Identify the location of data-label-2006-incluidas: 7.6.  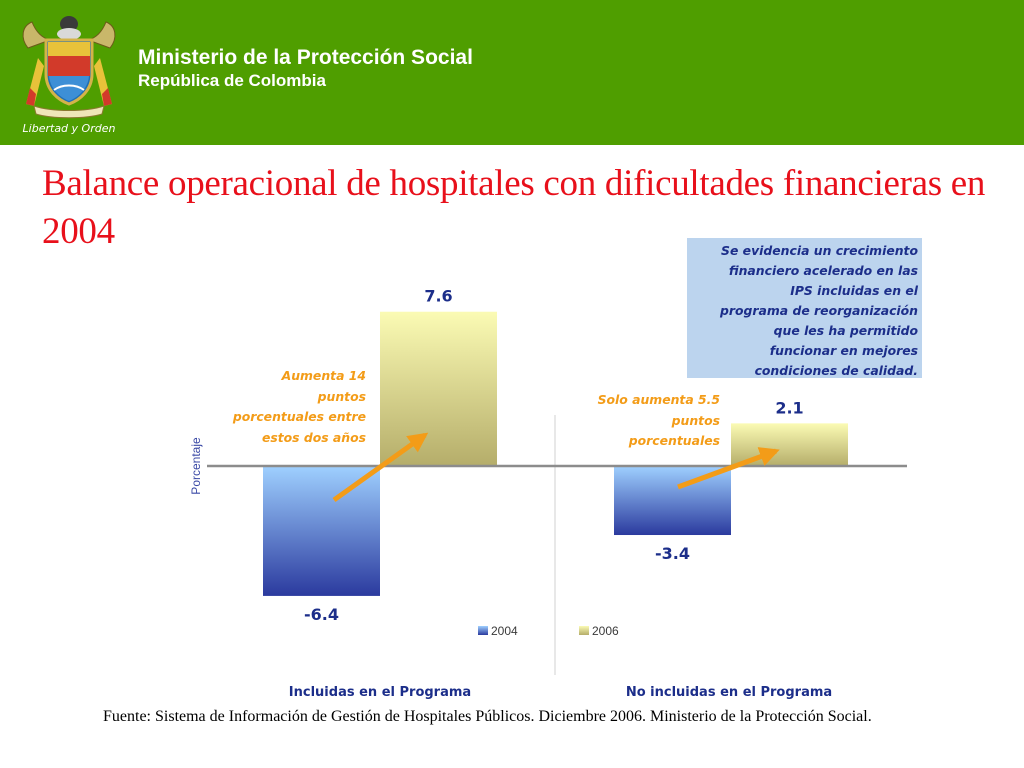
(438, 296).